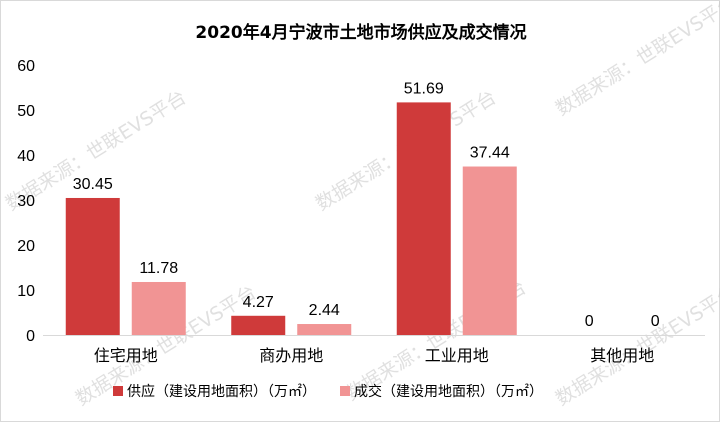 Image resolution: width=720 pixels, height=423 pixels. What do you see at coordinates (258, 302) in the screenshot?
I see `data-label: 4.27` at bounding box center [258, 302].